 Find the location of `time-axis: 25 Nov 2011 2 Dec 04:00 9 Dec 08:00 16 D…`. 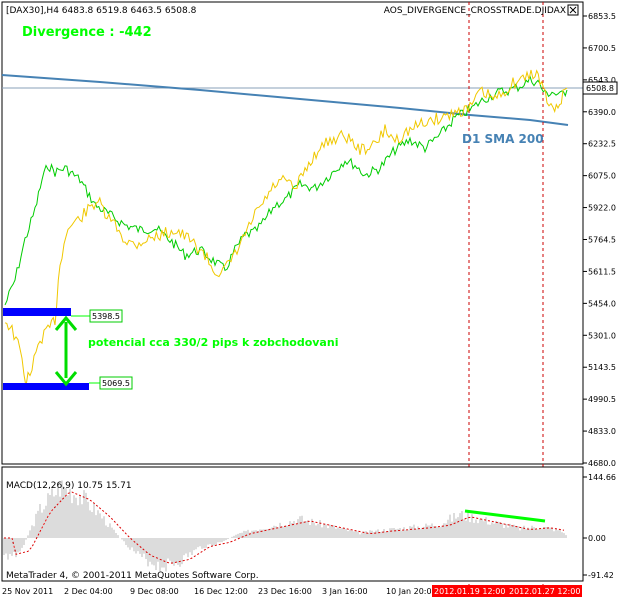

time-axis: 25 Nov 2011 2 Dec 04:00 9 Dec 08:00 16 D… is located at coordinates (292, 591).